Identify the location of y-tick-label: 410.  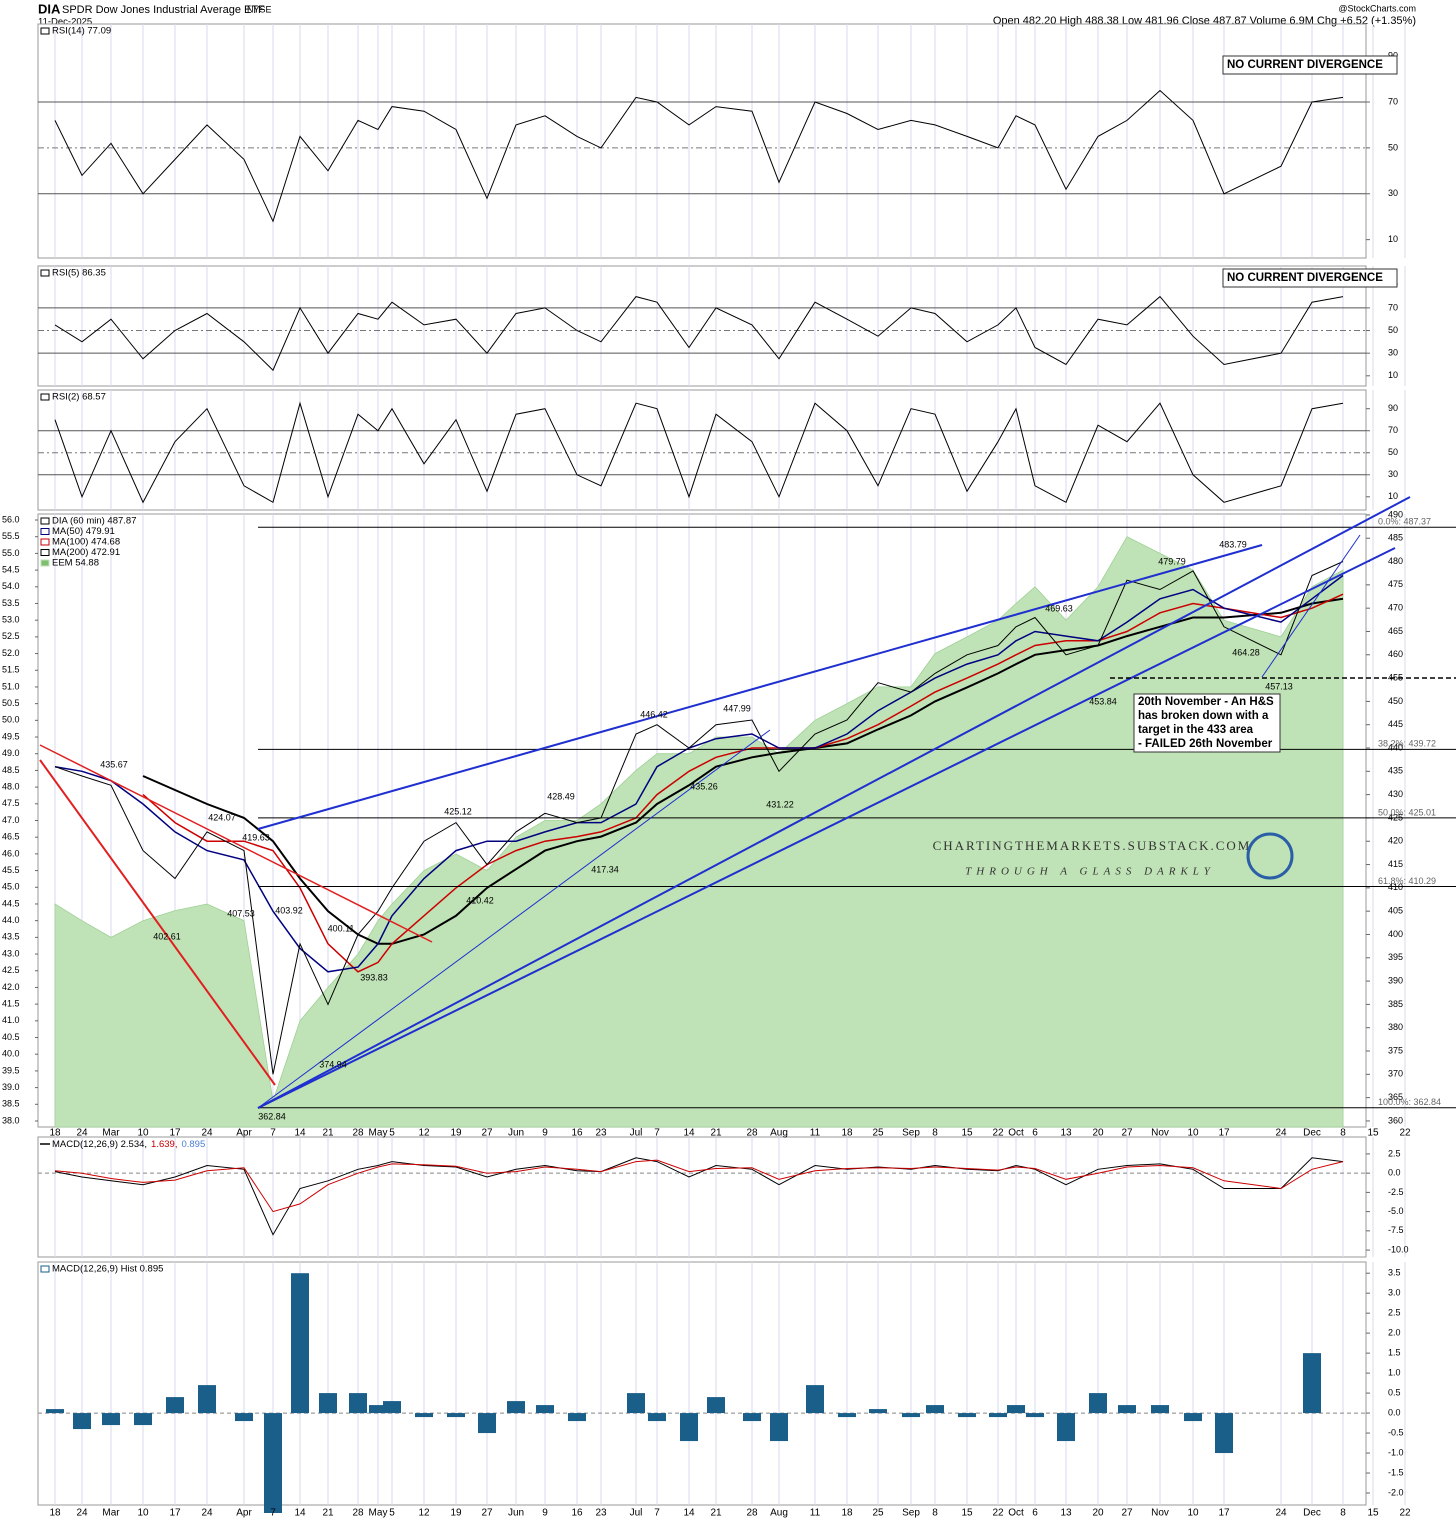
(1395, 887).